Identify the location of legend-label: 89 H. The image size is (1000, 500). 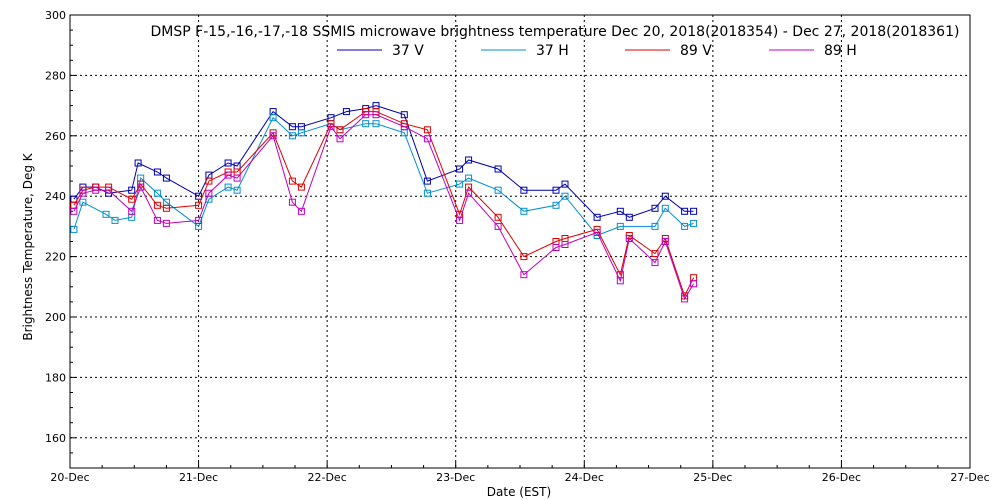
(840, 51).